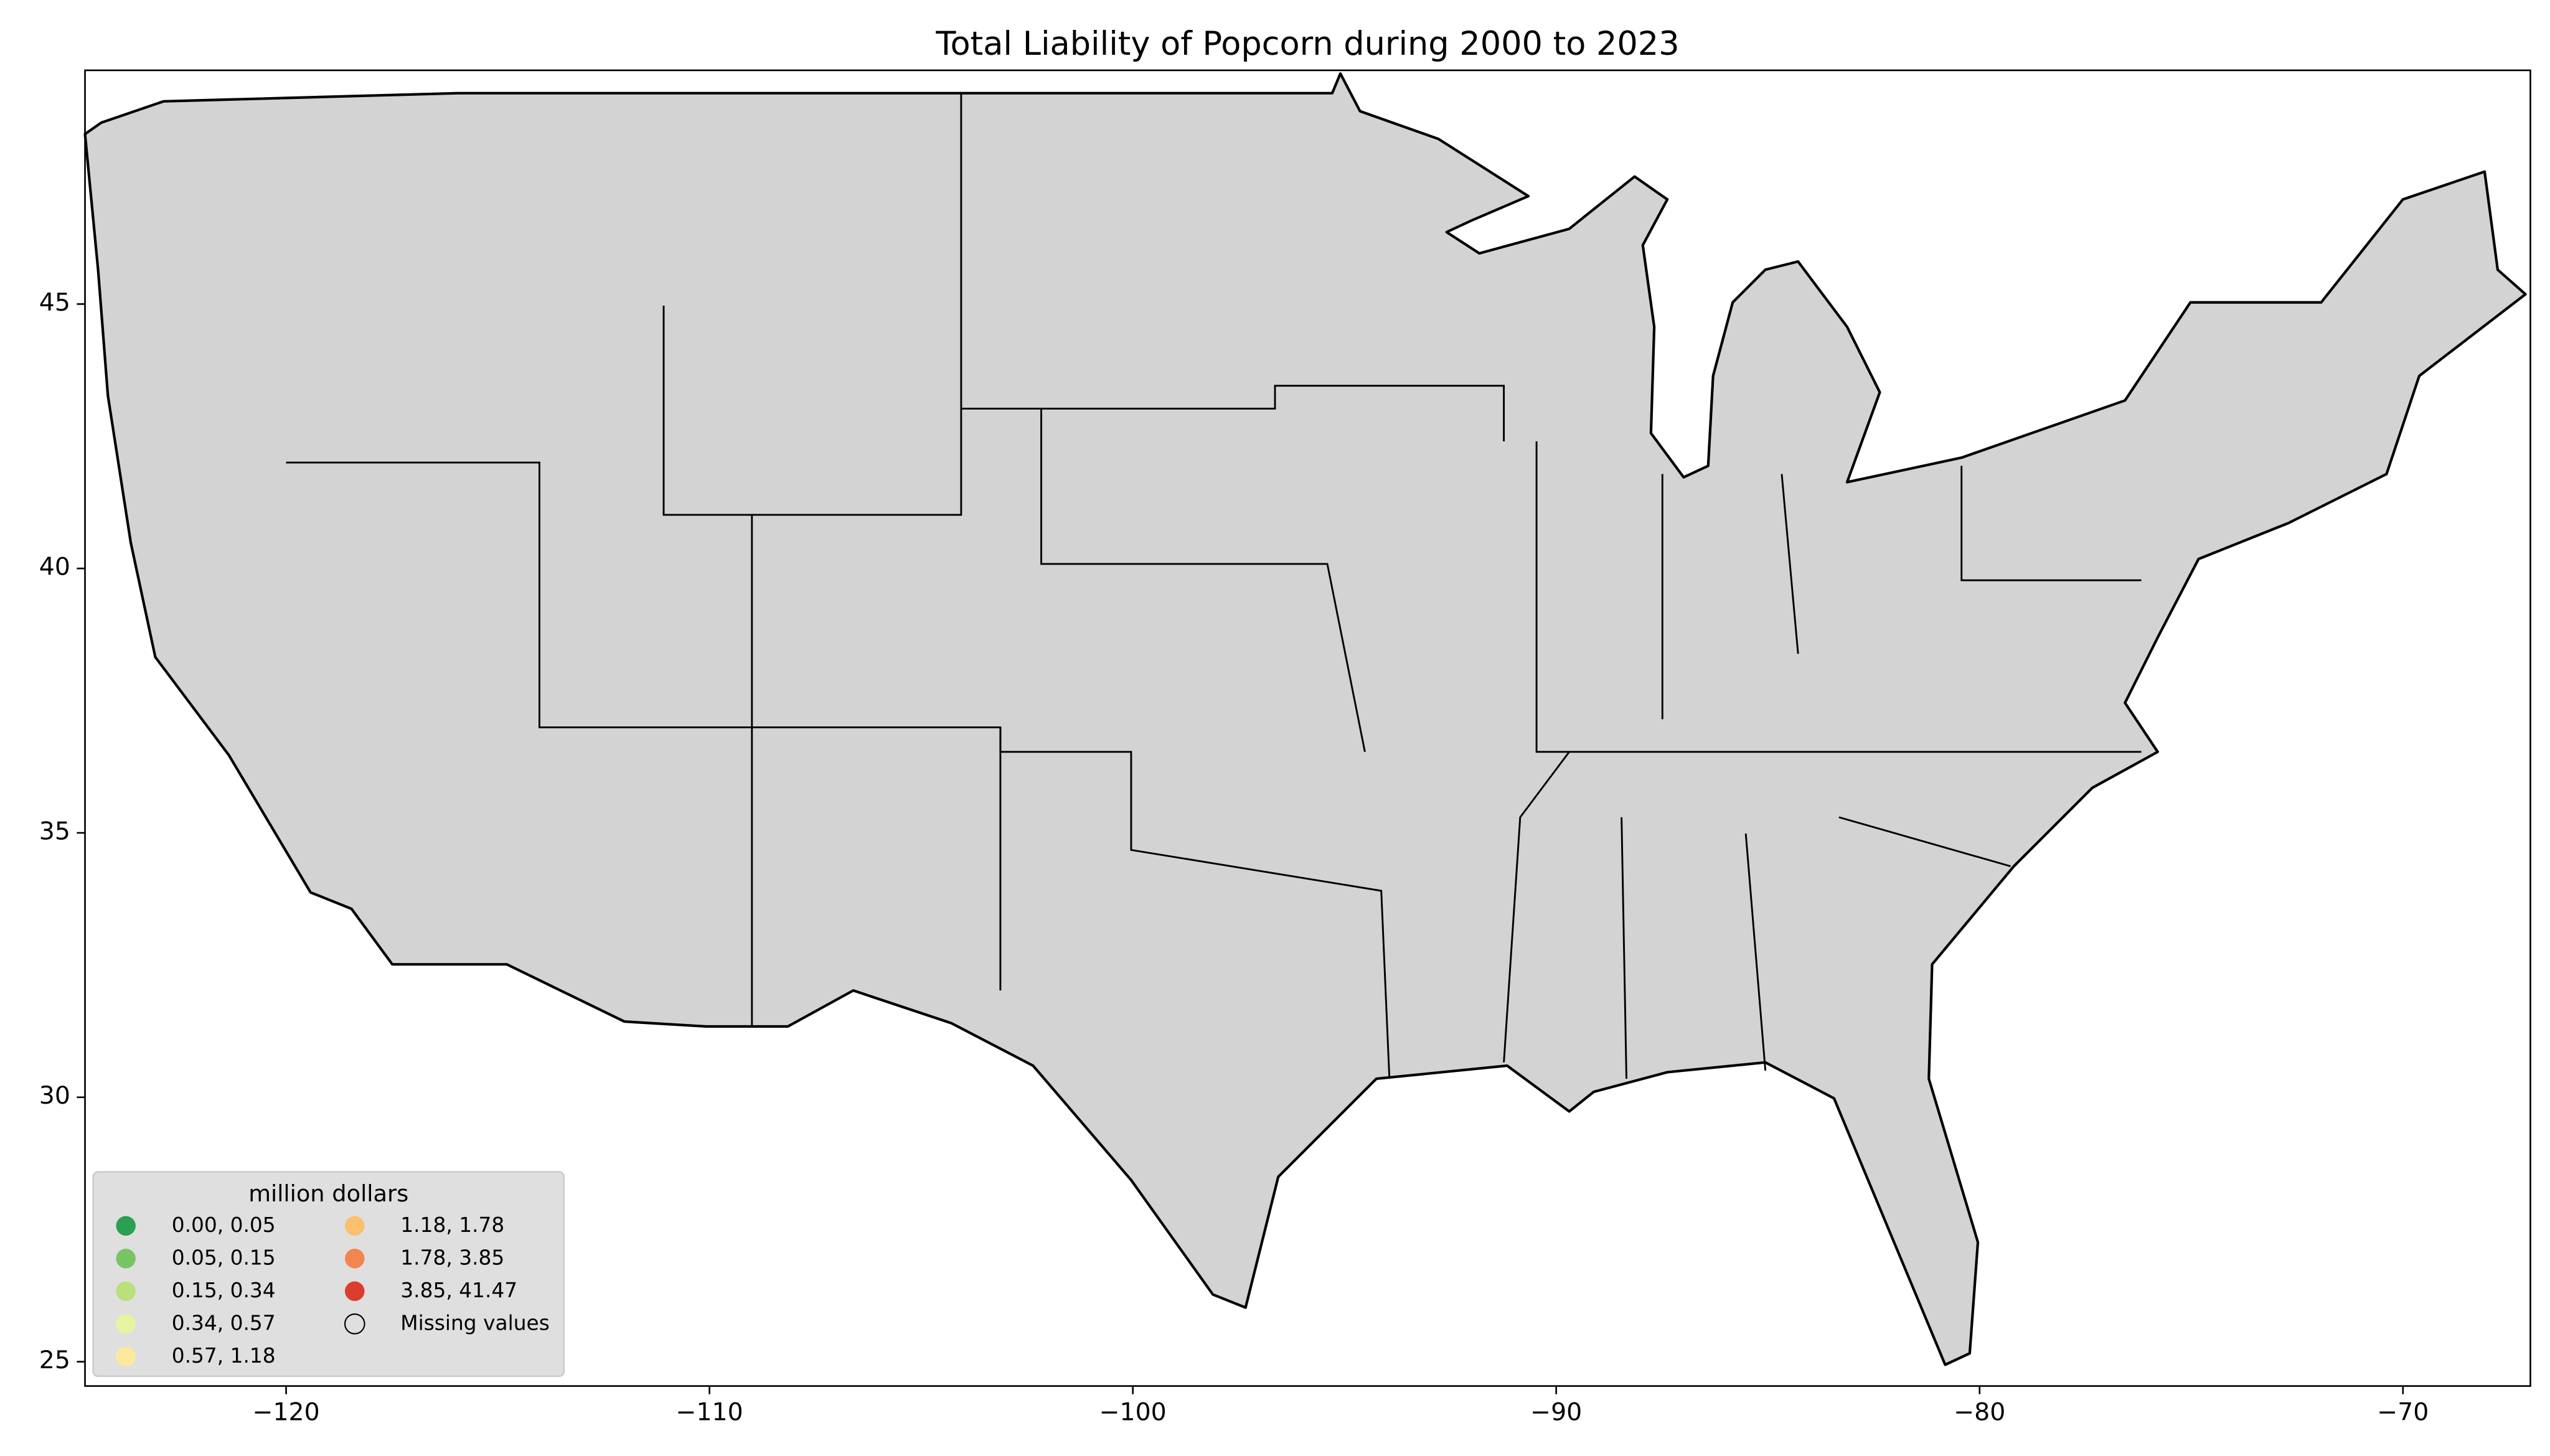 The image size is (2550, 1456). Describe the element at coordinates (458, 1290) in the screenshot. I see `legend-label: 3.85, 41.47` at that location.